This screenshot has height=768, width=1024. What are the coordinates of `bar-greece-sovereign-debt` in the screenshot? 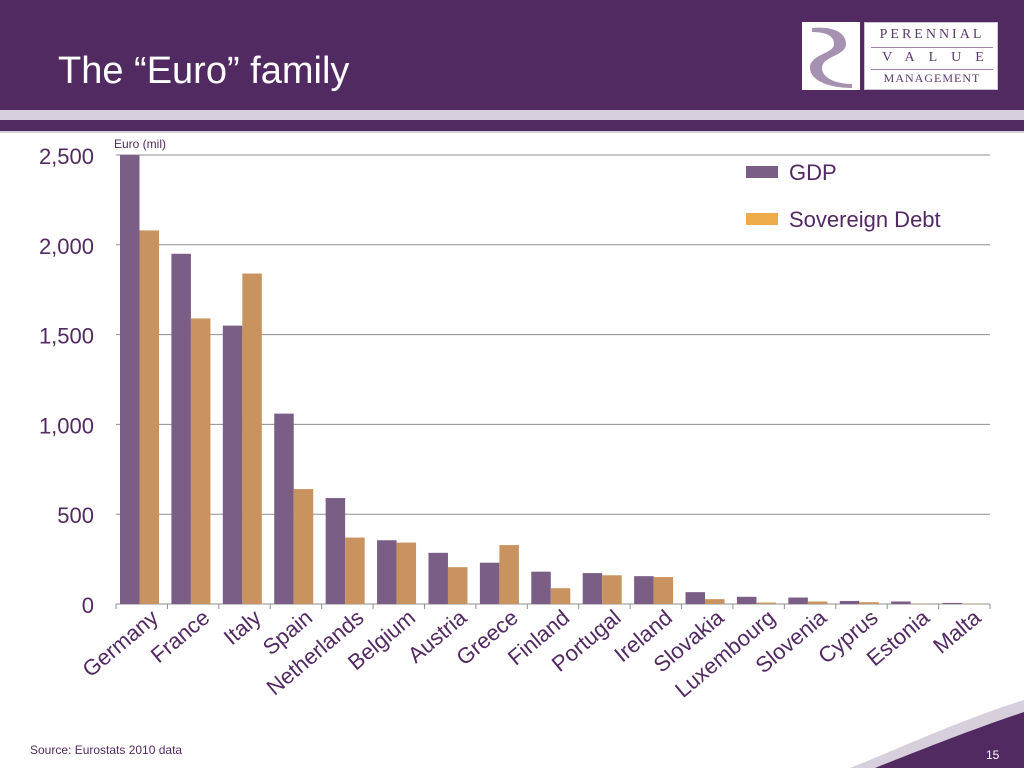 It's located at (509, 574).